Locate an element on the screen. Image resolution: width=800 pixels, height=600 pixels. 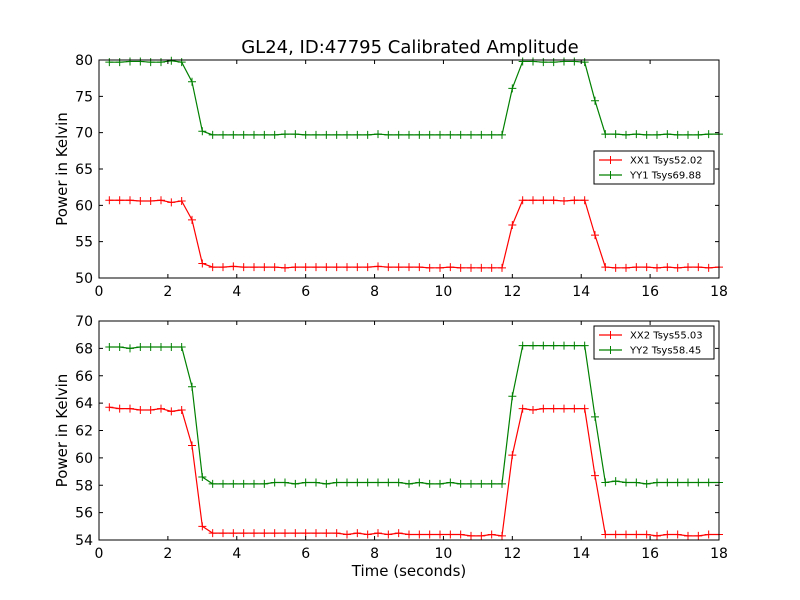
x-tick-label-1-1: 2 is located at coordinates (167, 554).